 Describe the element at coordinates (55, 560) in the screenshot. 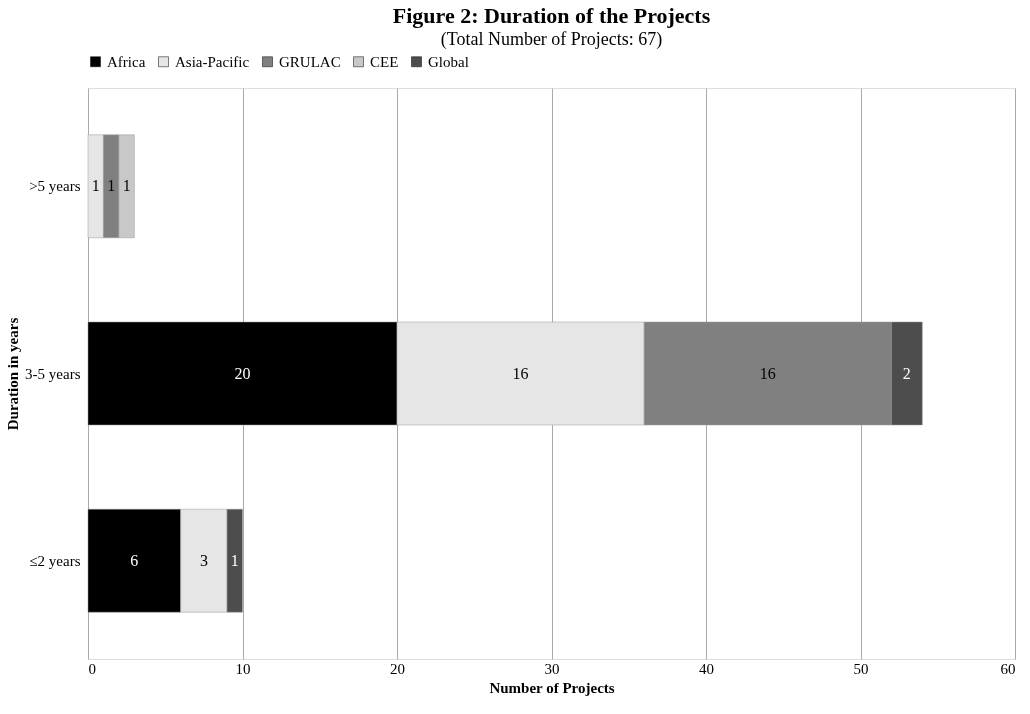

I see `y-tick-label: ≤2 years` at that location.